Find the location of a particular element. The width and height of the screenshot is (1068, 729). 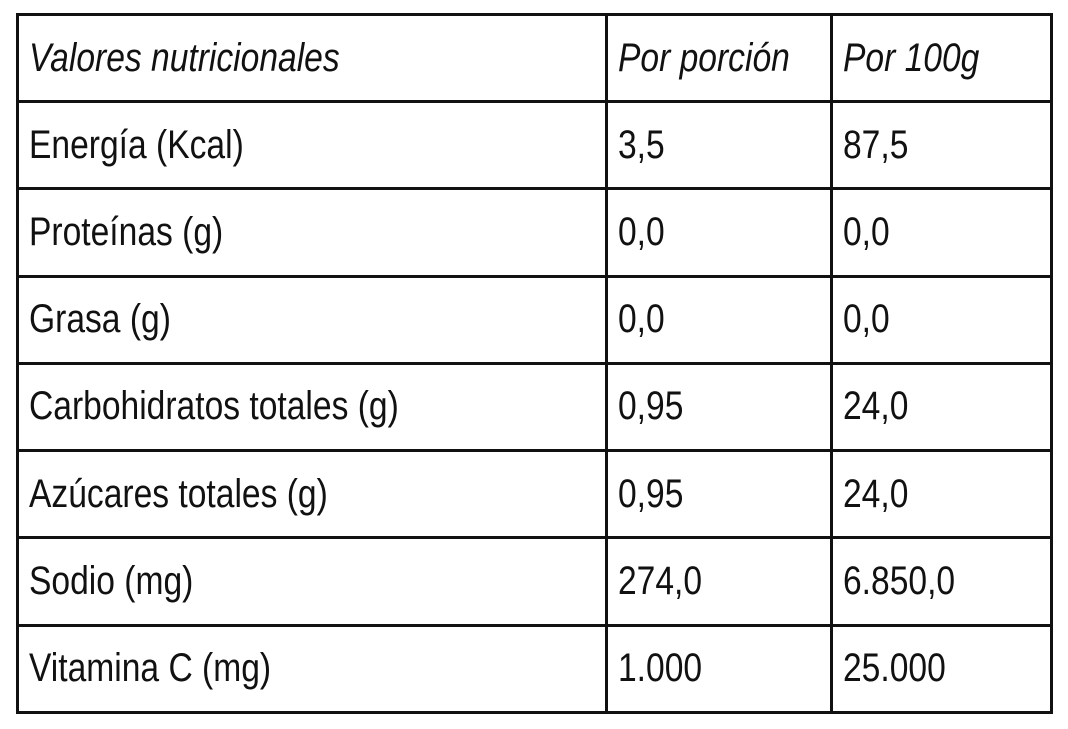

table-cell-text: 274,0 is located at coordinates (660, 581).